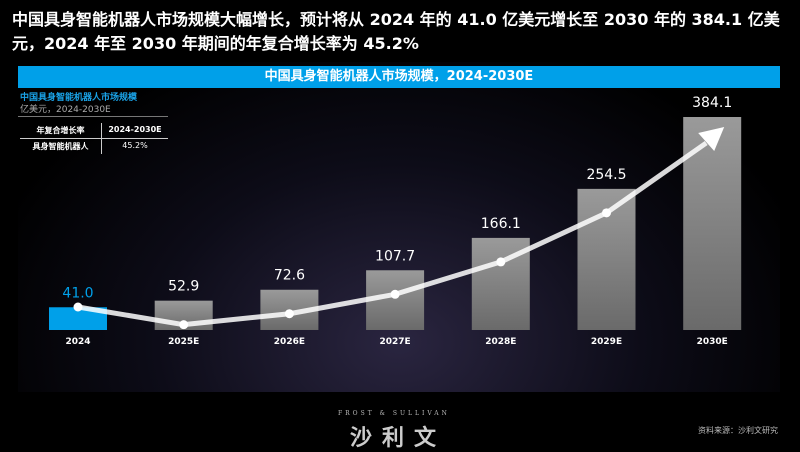  I want to click on cagr-table: 年复合增长率 2024-2030E 具身智能机器人 45.2%, so click(94, 138).